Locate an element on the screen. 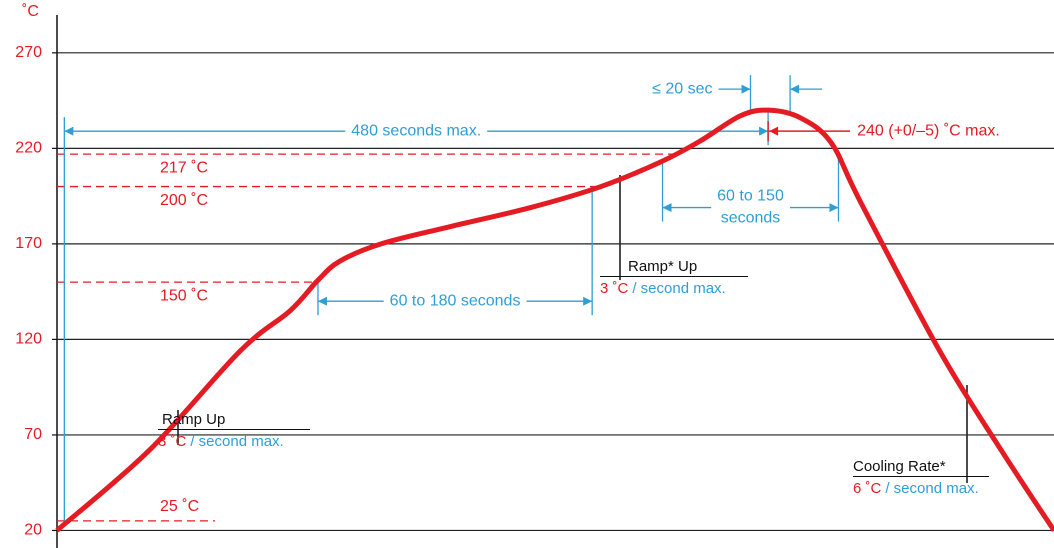  span-label-line: 60 to 150 is located at coordinates (750, 196).